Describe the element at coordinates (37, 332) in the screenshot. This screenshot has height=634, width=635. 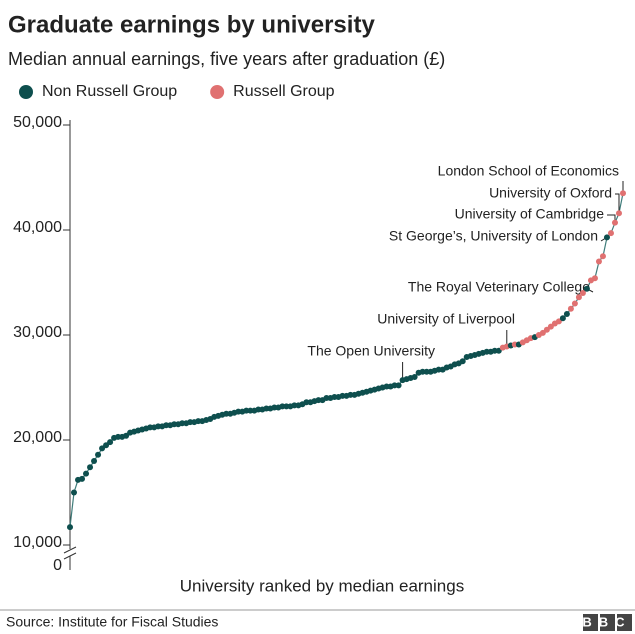
I see `y-tick-label: 30,000` at that location.